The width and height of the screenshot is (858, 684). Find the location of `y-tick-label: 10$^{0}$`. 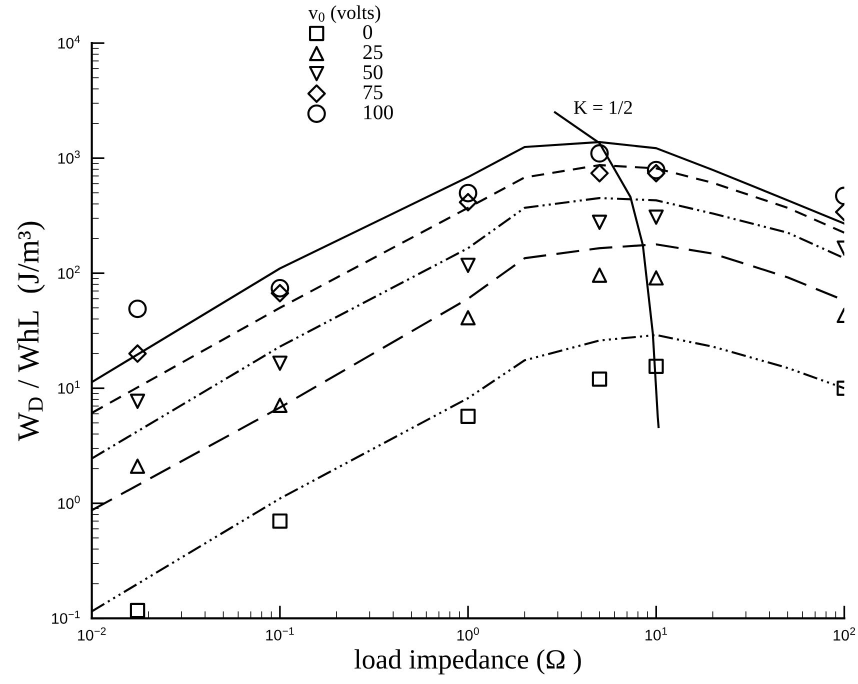

y-tick-label: 10$^{0}$ is located at coordinates (69, 502).